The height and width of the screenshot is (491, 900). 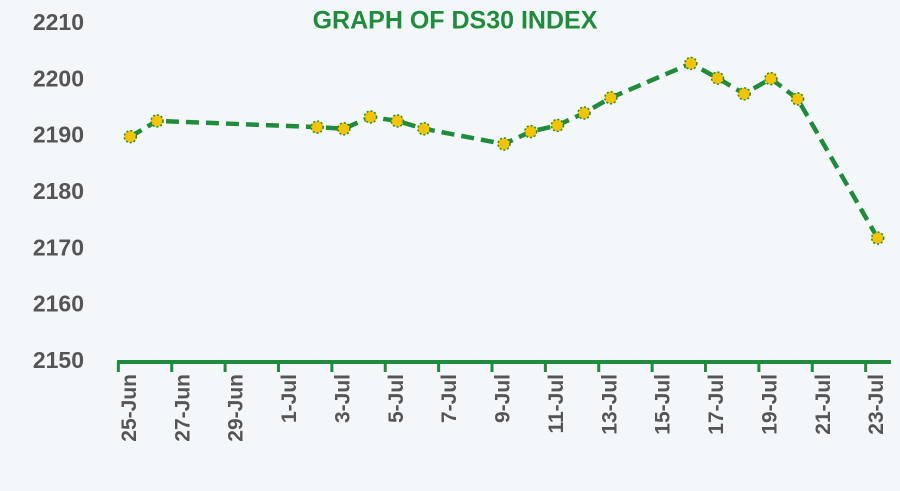 What do you see at coordinates (503, 398) in the screenshot?
I see `x-tick-label: 9-Jul` at bounding box center [503, 398].